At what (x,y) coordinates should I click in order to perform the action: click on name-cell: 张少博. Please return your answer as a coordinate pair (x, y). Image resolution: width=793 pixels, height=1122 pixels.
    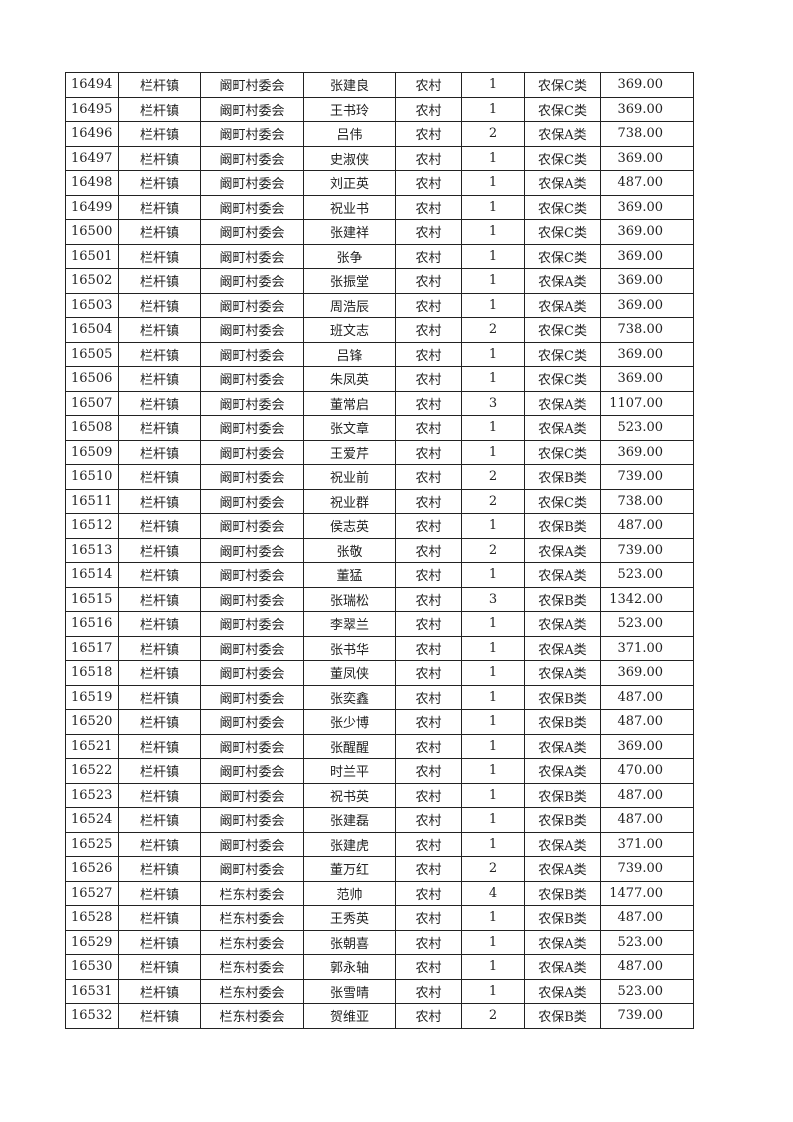
    Looking at the image, I should click on (349, 722).